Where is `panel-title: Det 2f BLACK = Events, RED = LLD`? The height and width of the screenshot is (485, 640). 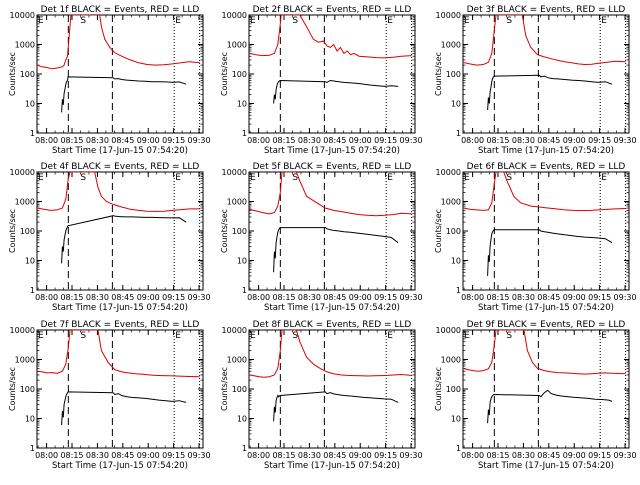 panel-title: Det 2f BLACK = Events, RED = LLD is located at coordinates (332, 10).